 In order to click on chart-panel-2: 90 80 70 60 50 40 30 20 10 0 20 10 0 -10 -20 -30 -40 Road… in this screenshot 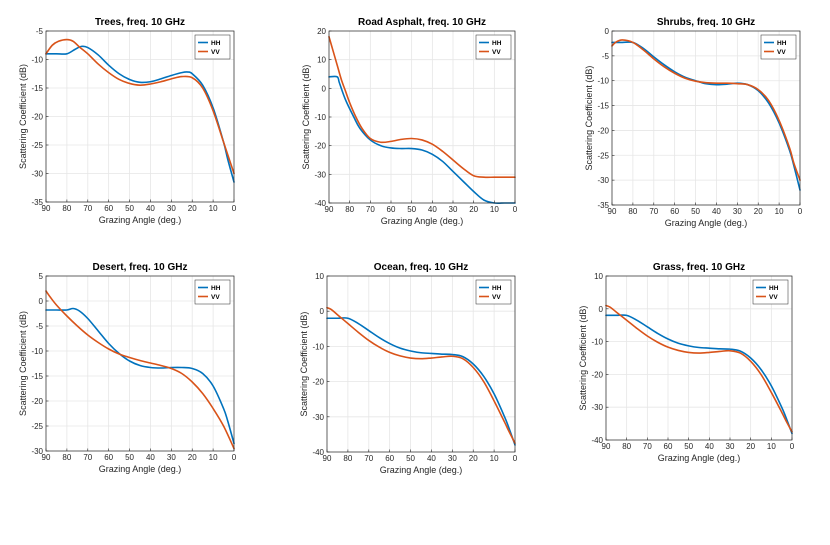, I will do `click(409, 121)`.